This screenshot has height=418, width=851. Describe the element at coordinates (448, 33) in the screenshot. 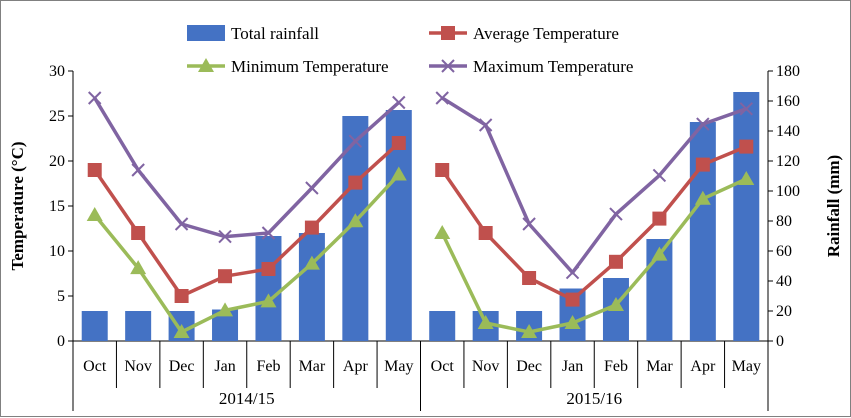

I see `legend-marker-average-temperature` at that location.